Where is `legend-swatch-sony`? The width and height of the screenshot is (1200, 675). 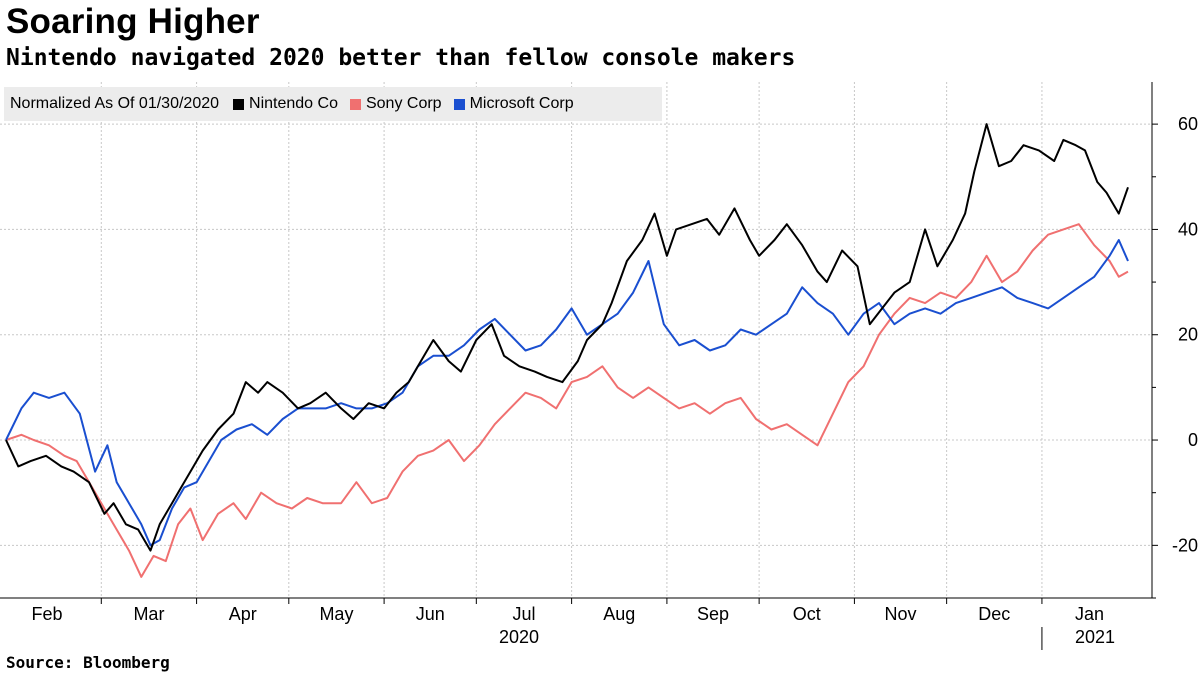
legend-swatch-sony is located at coordinates (355, 104).